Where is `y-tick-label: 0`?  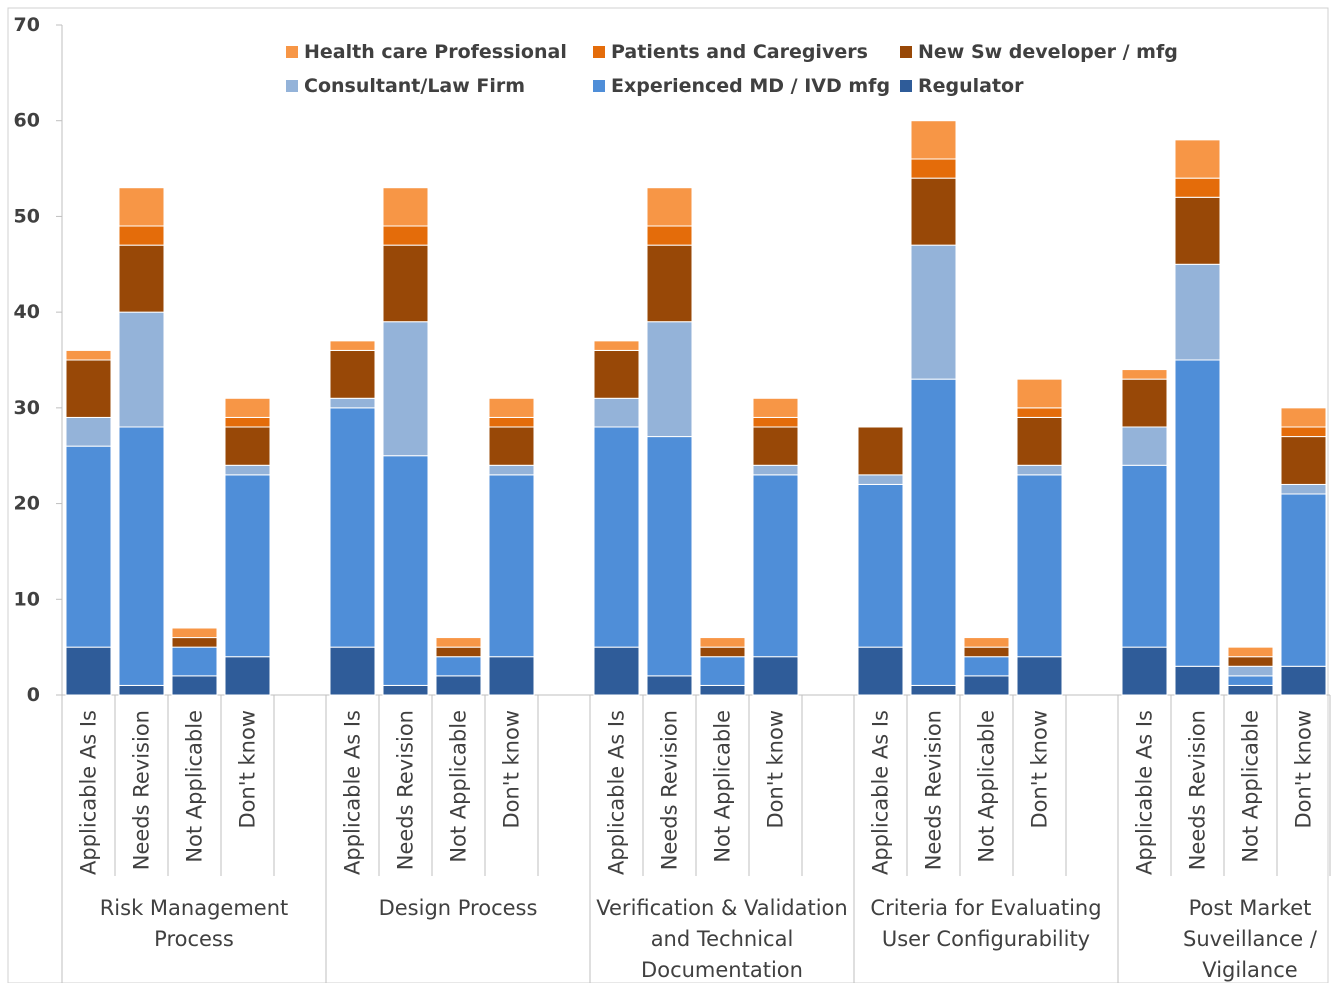 y-tick-label: 0 is located at coordinates (33, 695).